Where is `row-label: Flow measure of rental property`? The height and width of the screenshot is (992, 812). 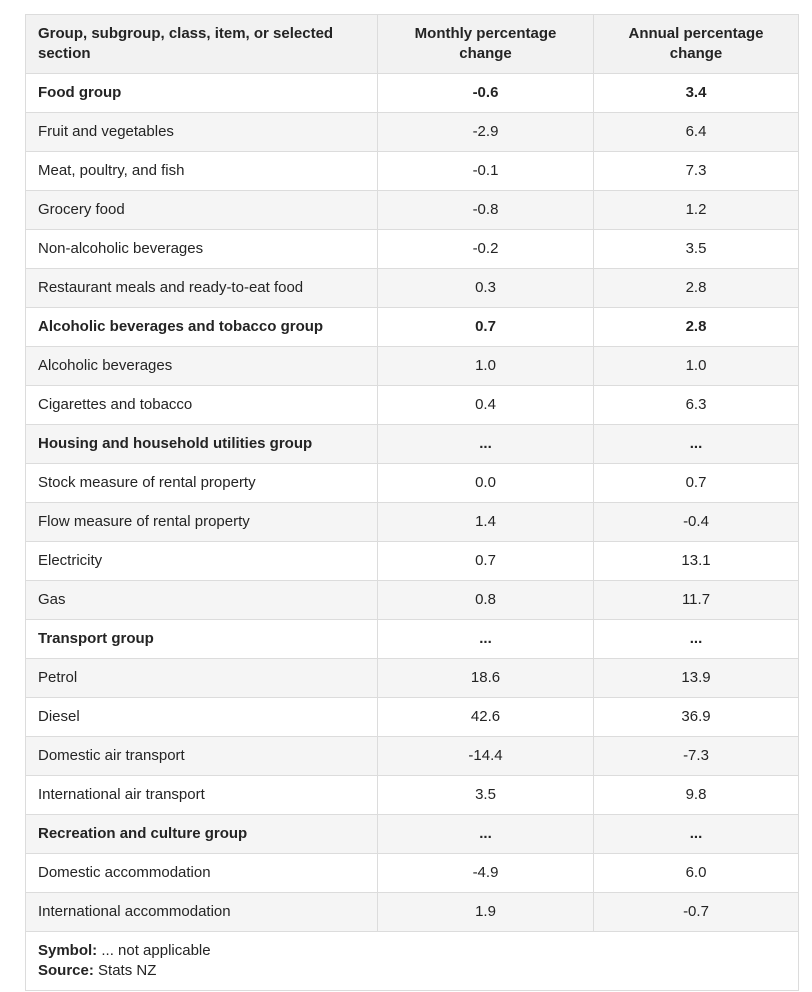 row-label: Flow measure of rental property is located at coordinates (201, 522).